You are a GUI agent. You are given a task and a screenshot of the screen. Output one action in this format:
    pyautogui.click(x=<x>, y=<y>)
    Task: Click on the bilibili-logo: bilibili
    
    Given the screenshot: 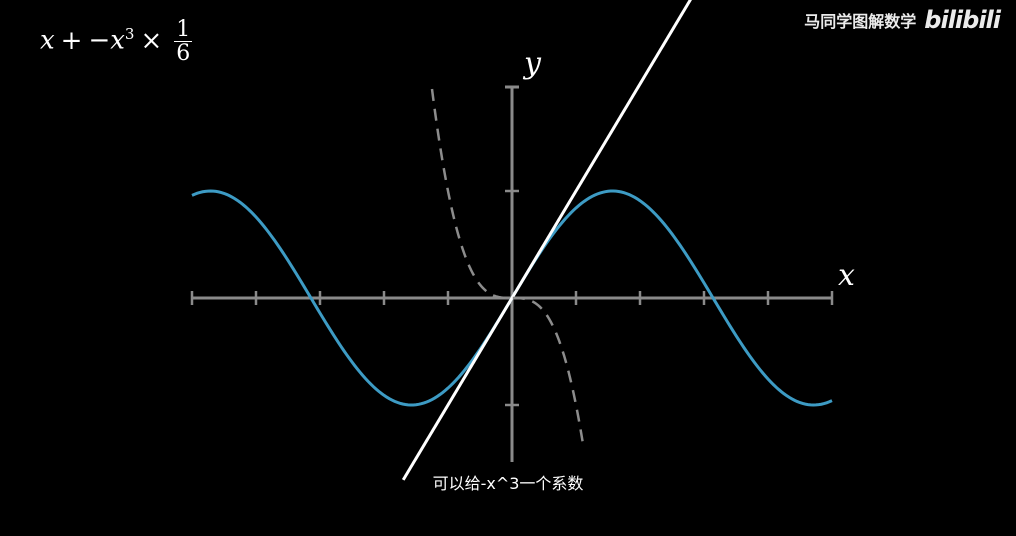 What is the action you would take?
    pyautogui.click(x=962, y=20)
    